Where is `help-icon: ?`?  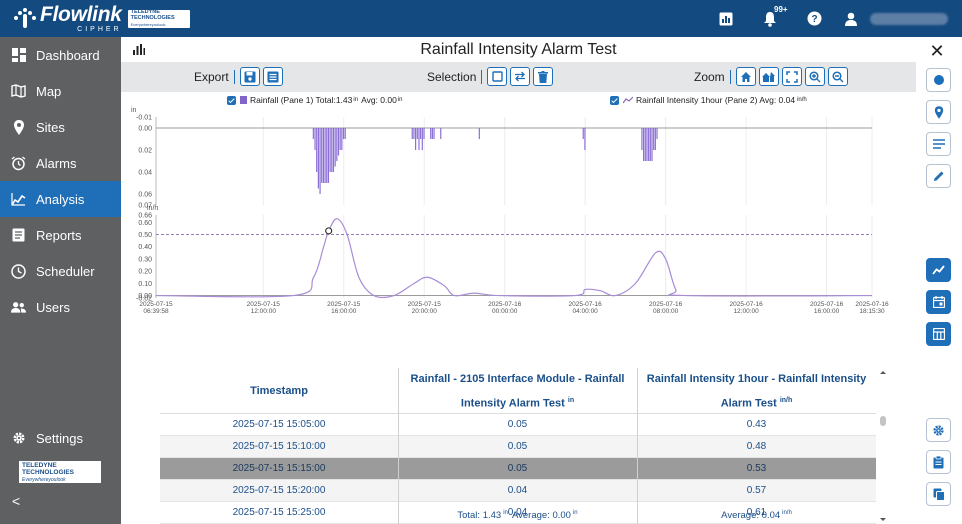 help-icon: ? is located at coordinates (814, 18).